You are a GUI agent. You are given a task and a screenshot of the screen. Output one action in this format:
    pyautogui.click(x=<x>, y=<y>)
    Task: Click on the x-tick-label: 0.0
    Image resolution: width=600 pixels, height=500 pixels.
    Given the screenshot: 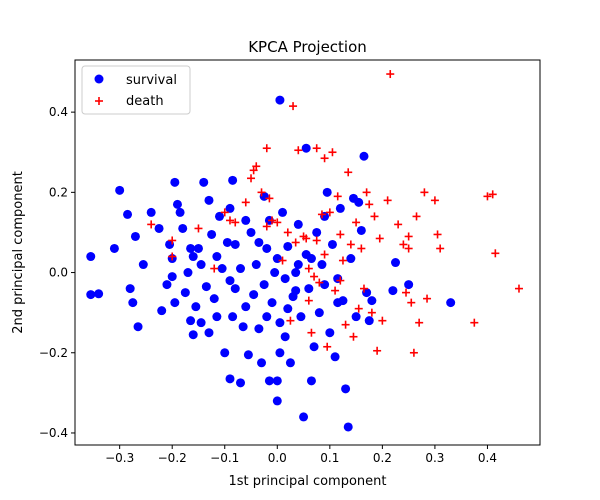 What is the action you would take?
    pyautogui.click(x=277, y=458)
    